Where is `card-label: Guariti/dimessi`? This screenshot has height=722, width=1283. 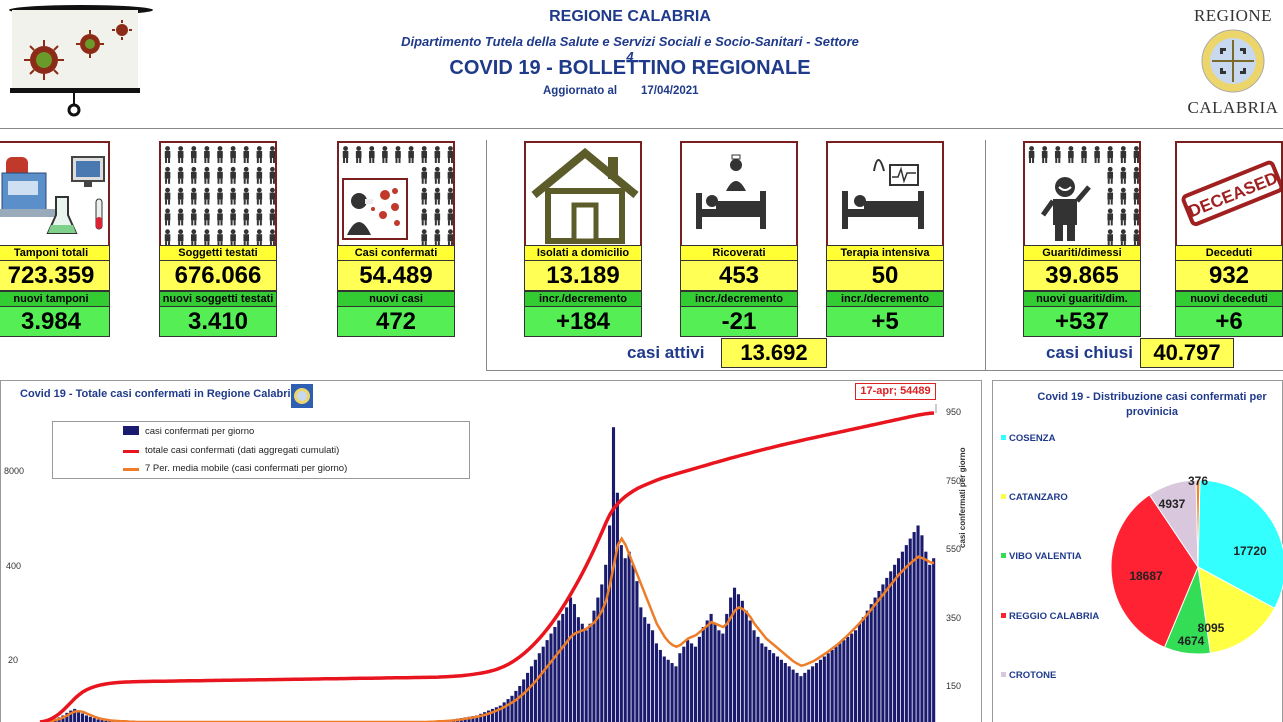 card-label: Guariti/dimessi is located at coordinates (1082, 253).